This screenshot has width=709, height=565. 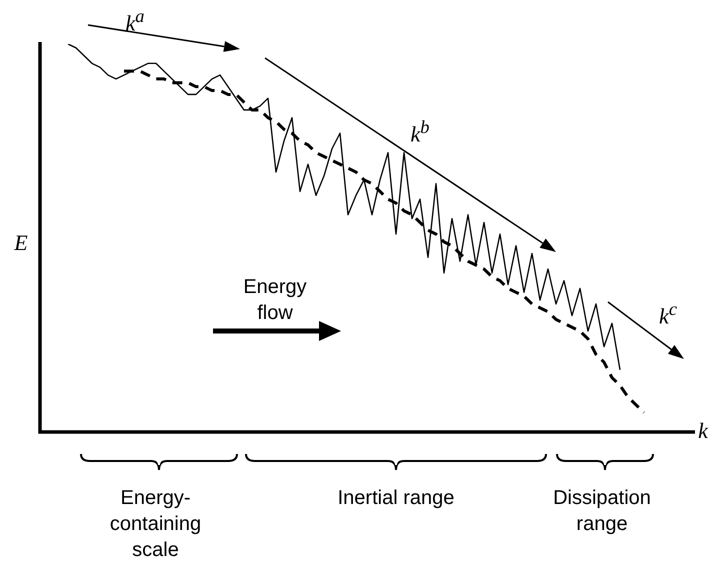 I want to click on y-axis-title: E, so click(x=21, y=243).